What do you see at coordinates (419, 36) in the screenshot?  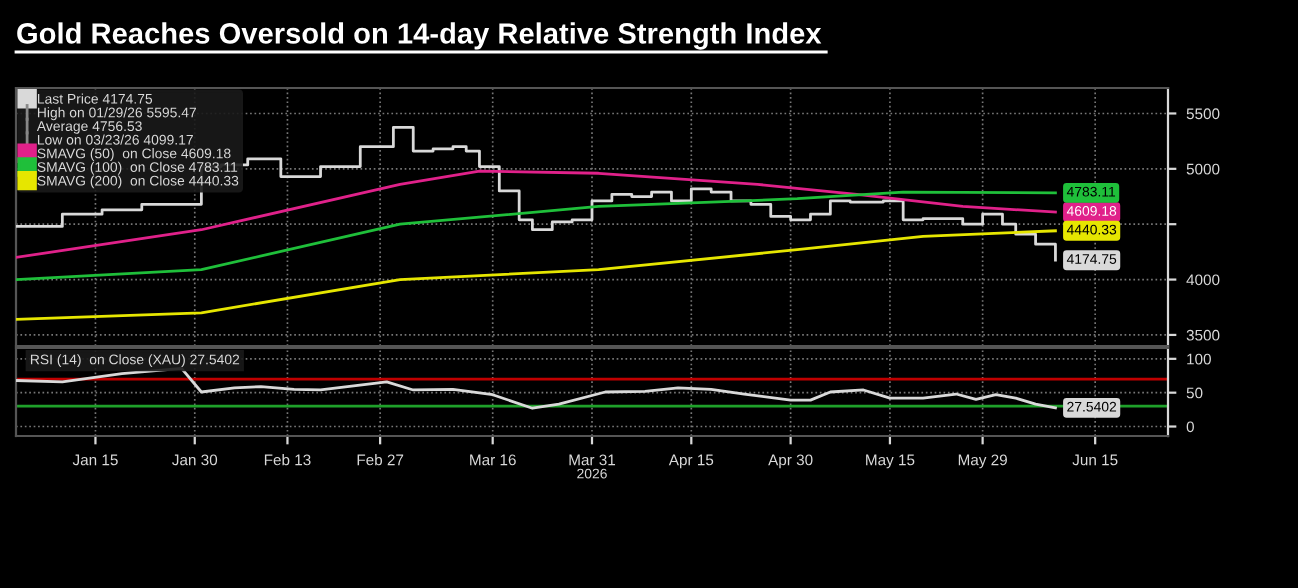 I see `chart-title: Gold Reaches Oversold on 14-day Relative Strength Index` at bounding box center [419, 36].